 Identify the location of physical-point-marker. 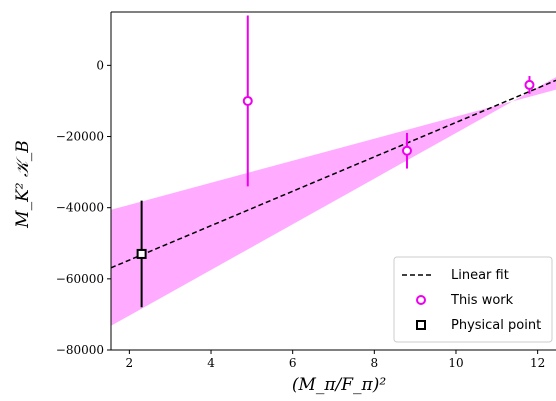
(141, 253).